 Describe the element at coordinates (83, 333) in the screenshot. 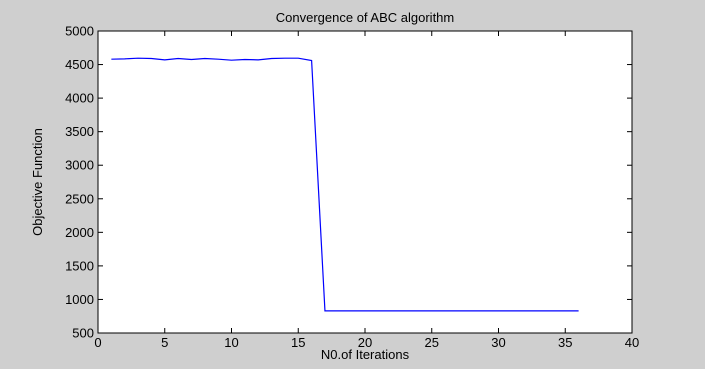

I see `y-tick-label-0: 500` at that location.